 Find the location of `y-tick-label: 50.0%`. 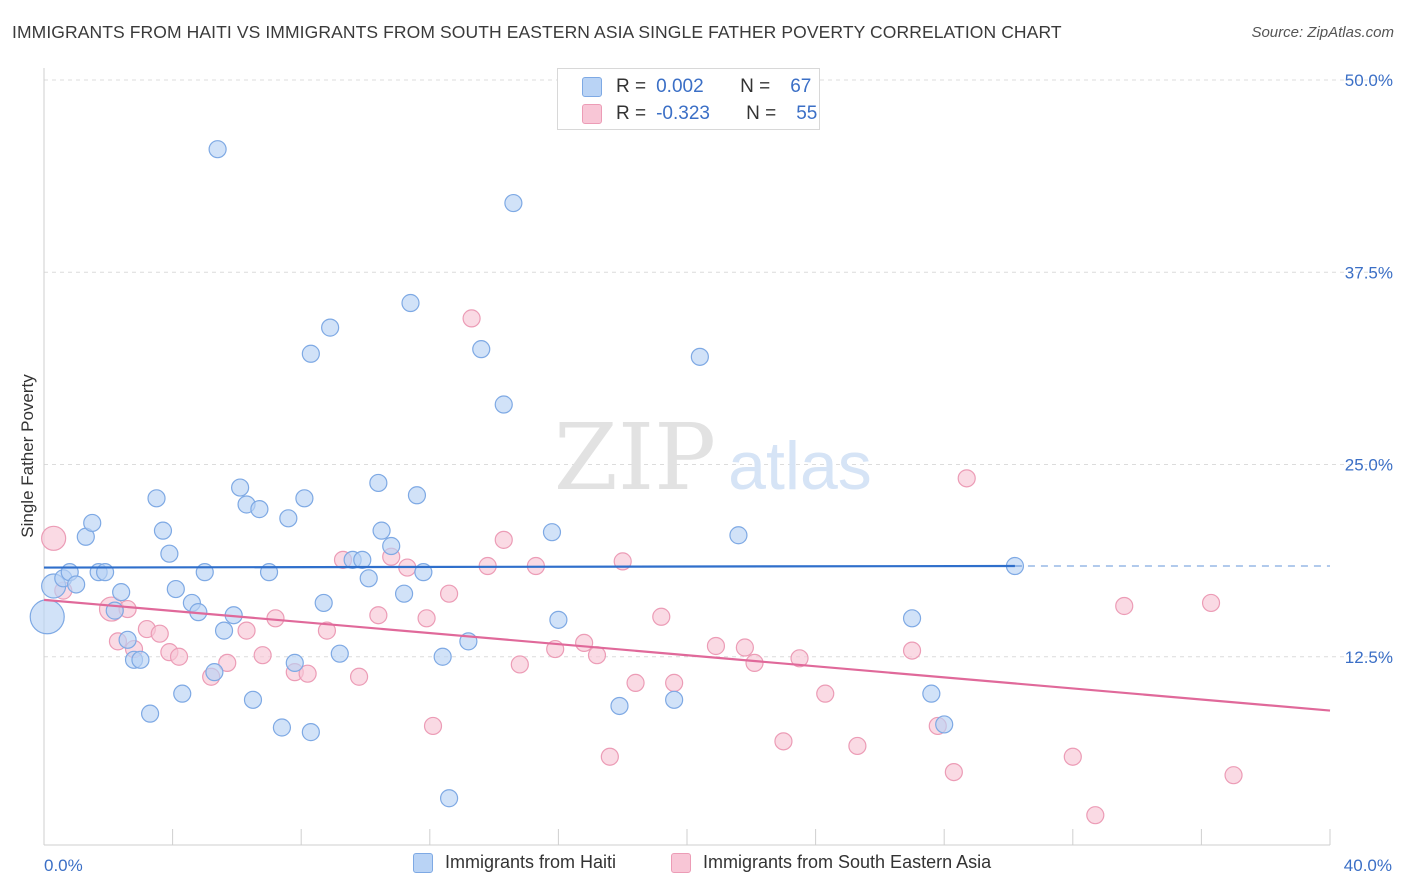

y-tick-label: 50.0% is located at coordinates (1369, 80).